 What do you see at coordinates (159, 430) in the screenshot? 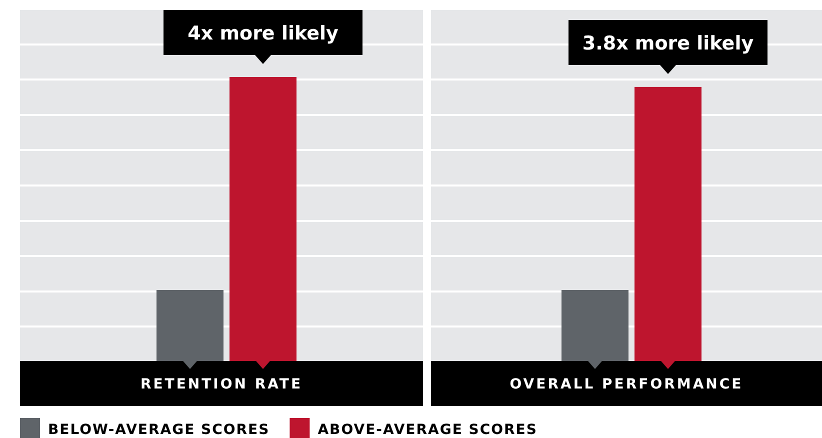
I see `legend-label: BELOW-AVERAGE SCORES` at bounding box center [159, 430].